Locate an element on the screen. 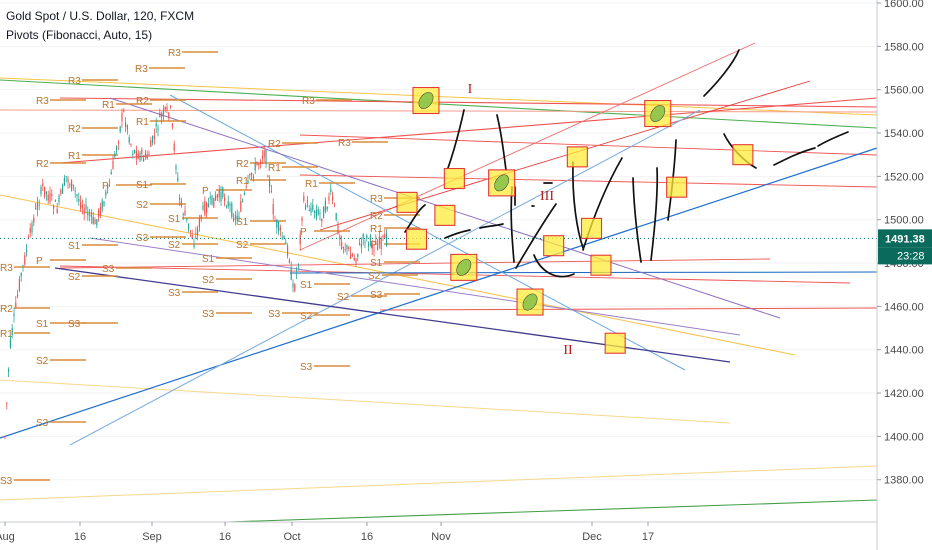 Image resolution: width=932 pixels, height=550 pixels. time-tick-label: 17 is located at coordinates (648, 537).